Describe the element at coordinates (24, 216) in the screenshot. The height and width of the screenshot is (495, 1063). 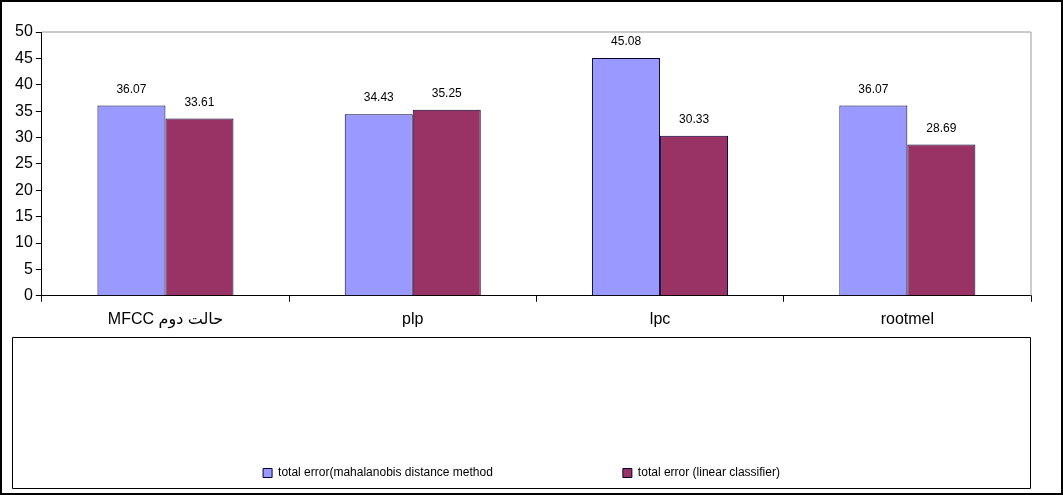
I see `y-tick-label: 15` at that location.